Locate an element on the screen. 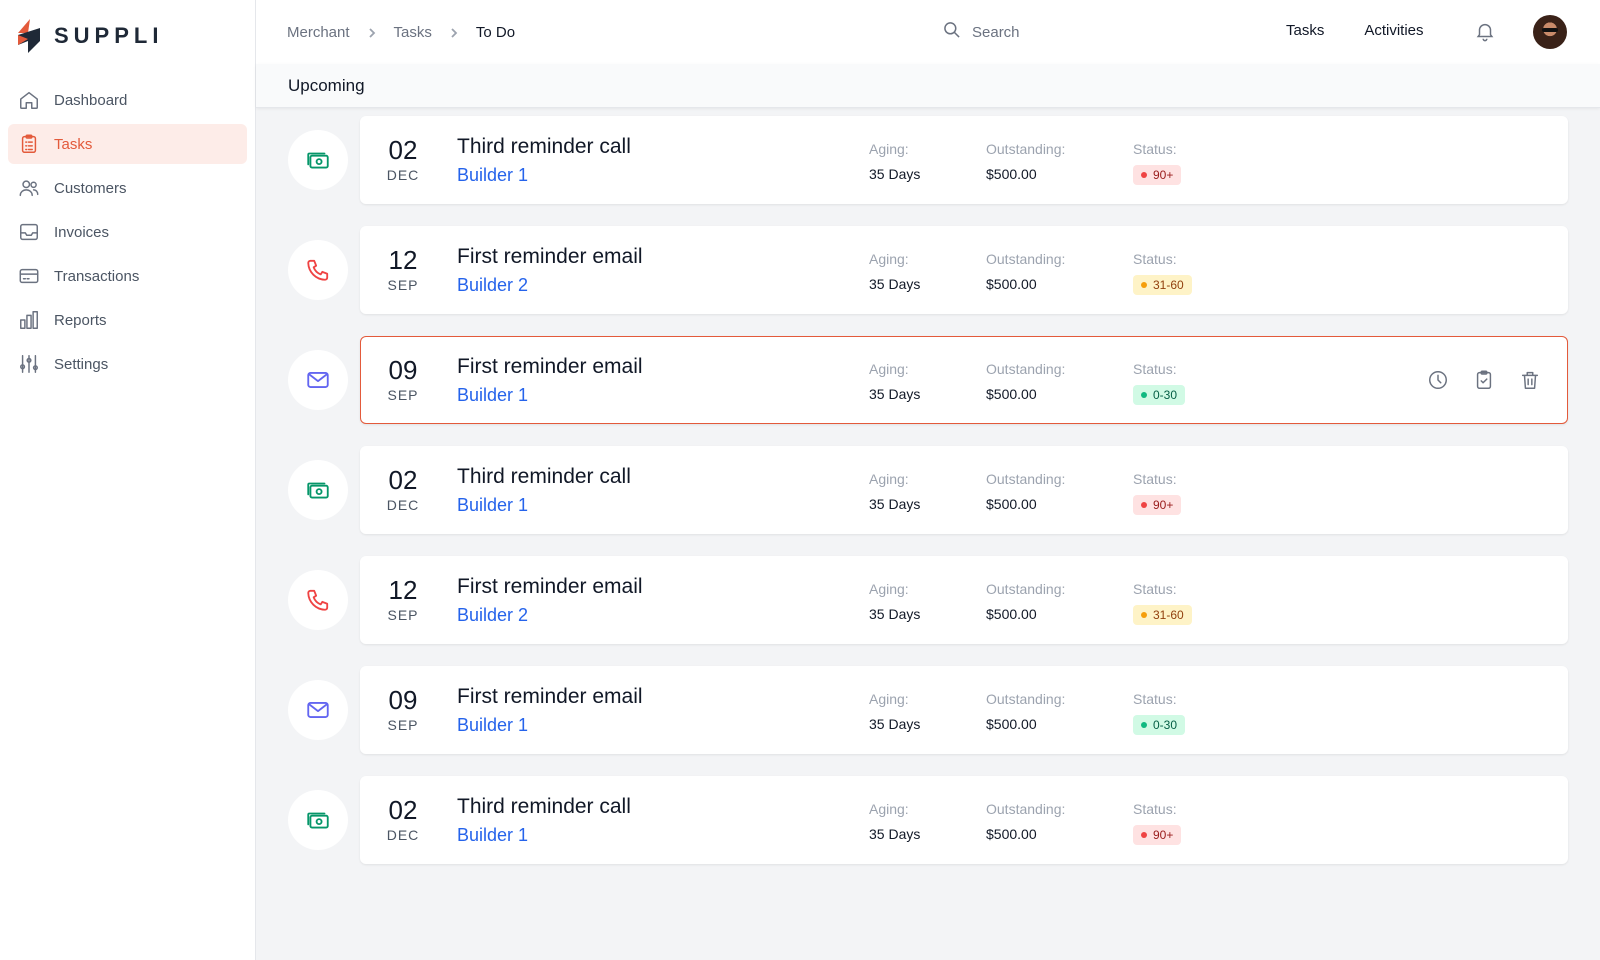  status-badge-text: 31-60 is located at coordinates (1168, 285).